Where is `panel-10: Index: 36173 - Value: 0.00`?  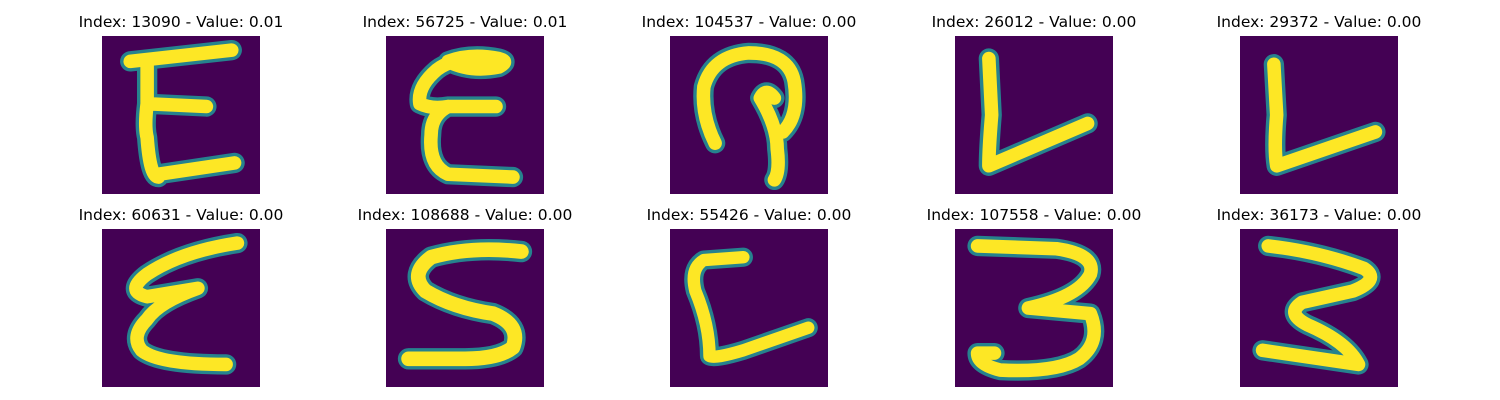
panel-10: Index: 36173 - Value: 0.00 is located at coordinates (1319, 300).